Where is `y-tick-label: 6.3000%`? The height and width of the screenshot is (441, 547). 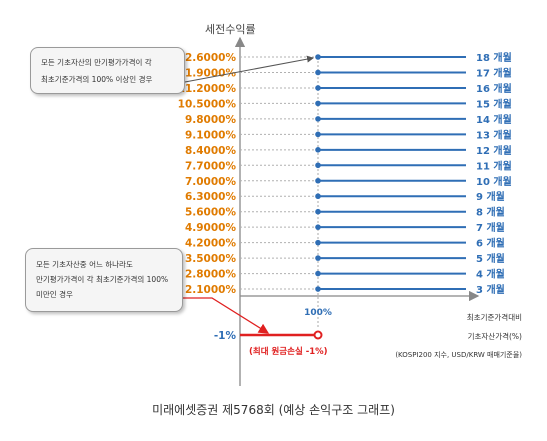
y-tick-label: 6.3000% is located at coordinates (211, 197).